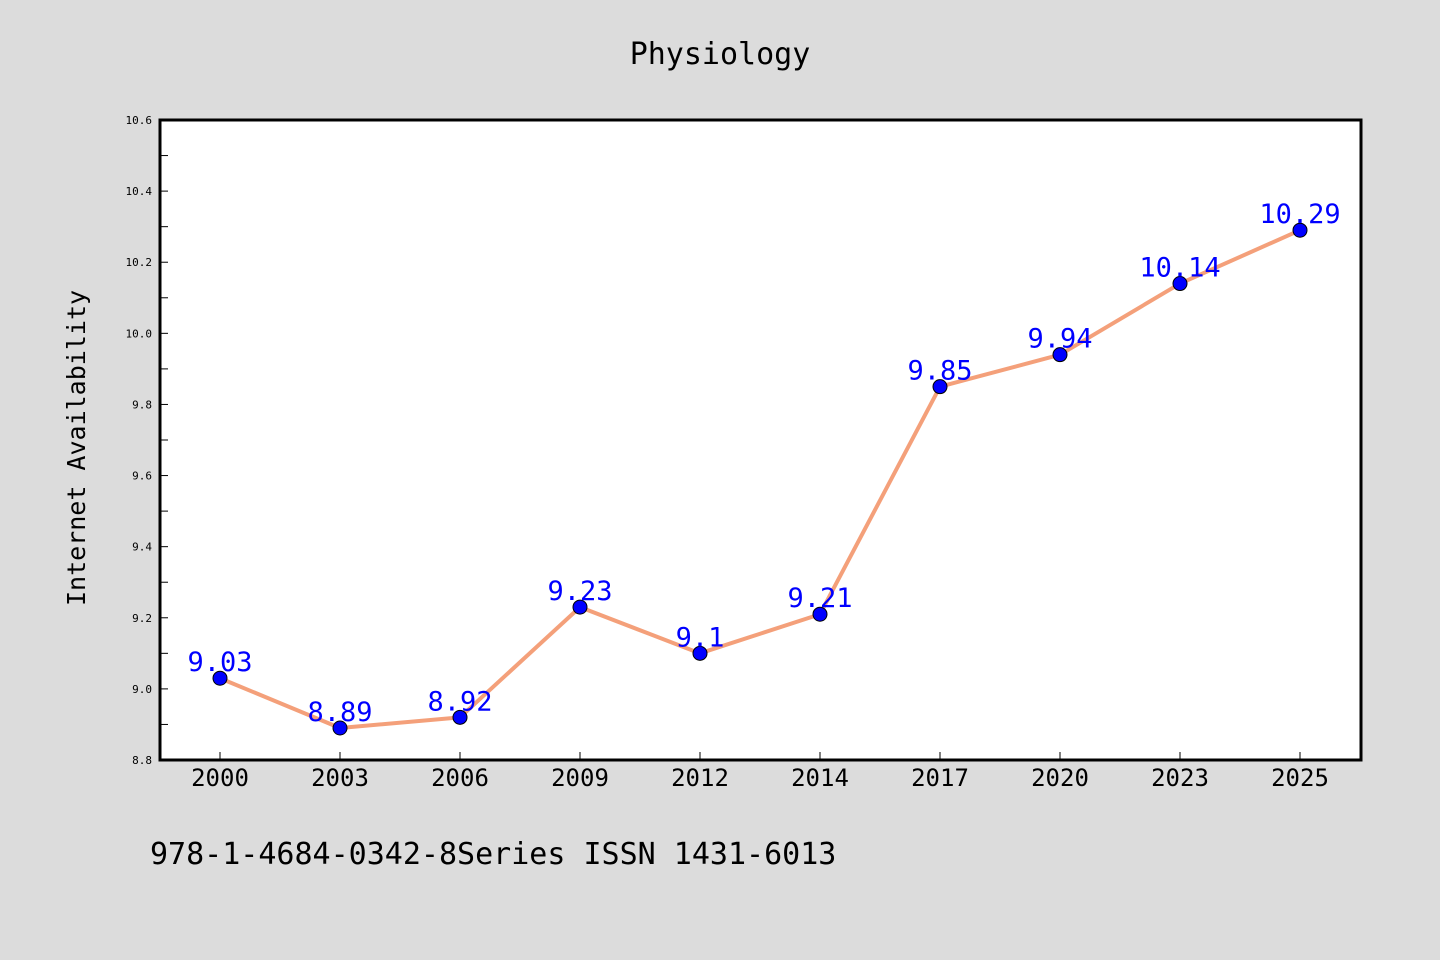  I want to click on y-axis-ticks: 8.8 9.0 9.2 9.4 9.6 9.8 10.0 10.2 10.4 10.6, so click(147, 440).